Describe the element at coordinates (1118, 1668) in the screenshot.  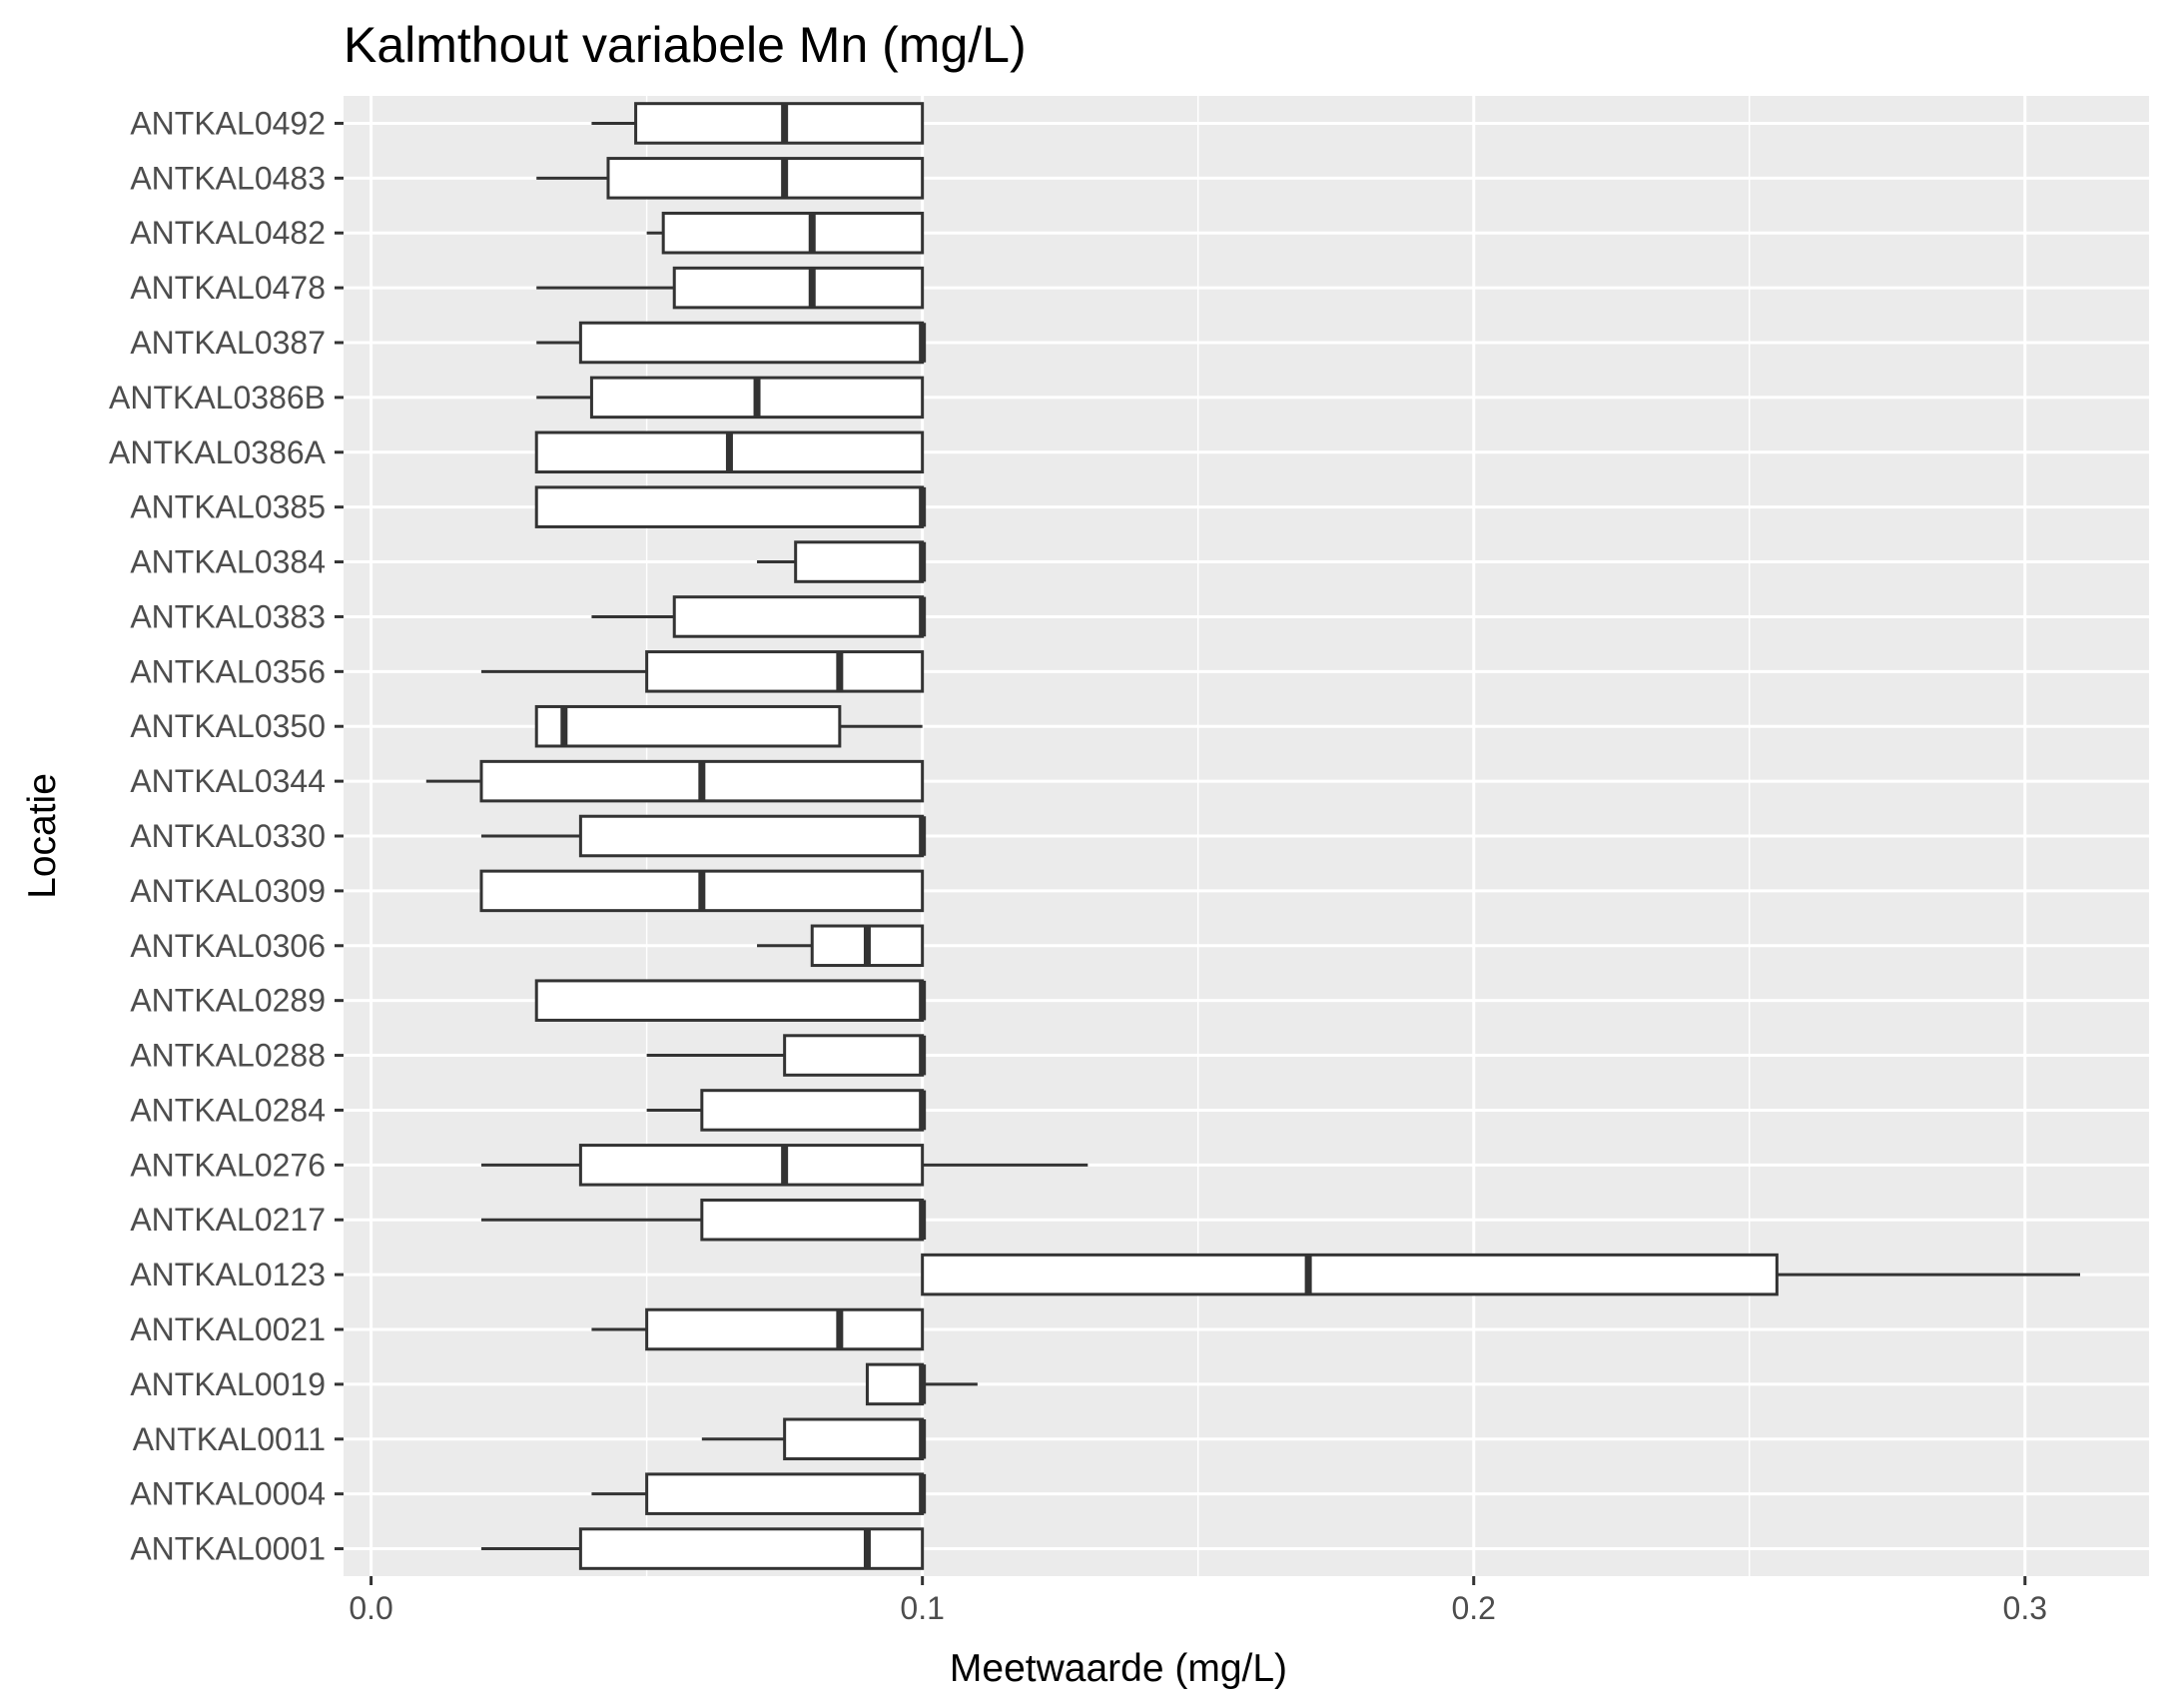
I see `x-axis-title: Meetwaarde (mg/L)` at that location.